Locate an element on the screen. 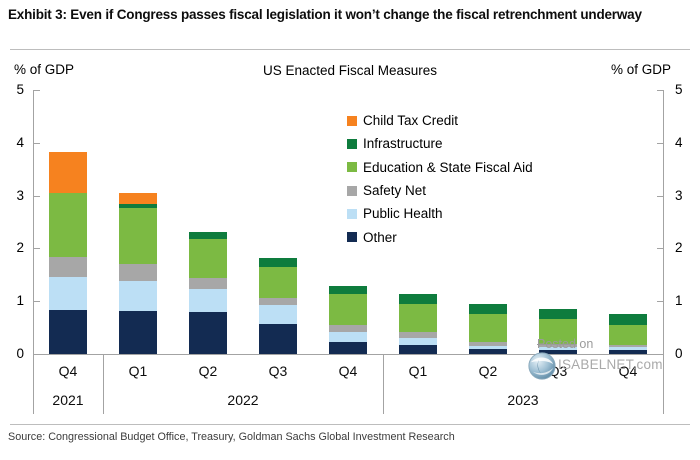 The height and width of the screenshot is (460, 700). globe-icon is located at coordinates (542, 366).